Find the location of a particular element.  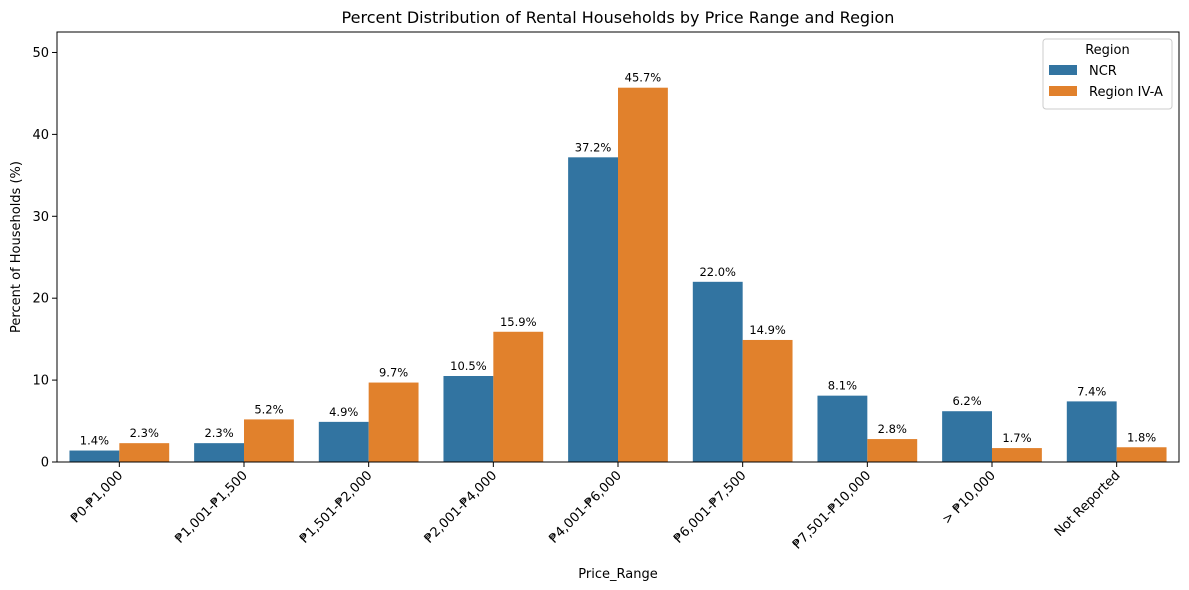

legend-label: Region IV-A is located at coordinates (1126, 92).